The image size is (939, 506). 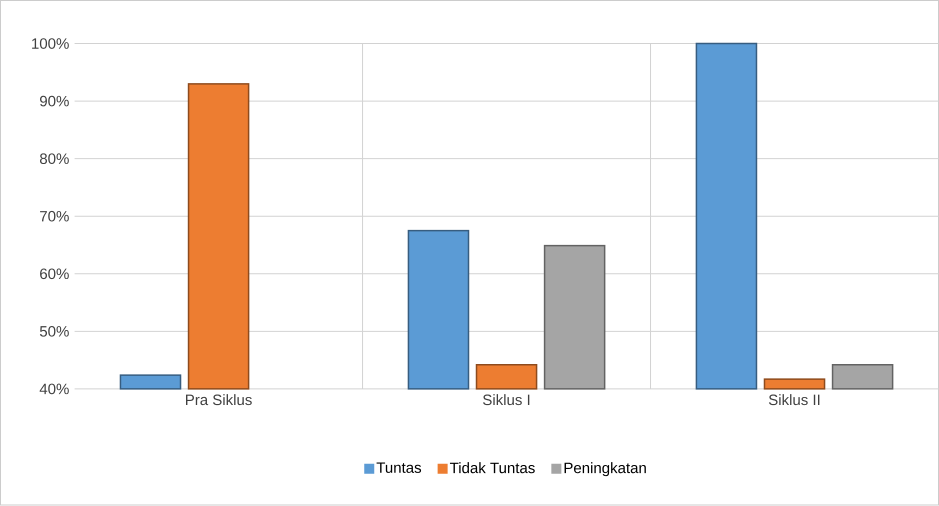 What do you see at coordinates (54, 331) in the screenshot?
I see `y-tick-label: 50%` at bounding box center [54, 331].